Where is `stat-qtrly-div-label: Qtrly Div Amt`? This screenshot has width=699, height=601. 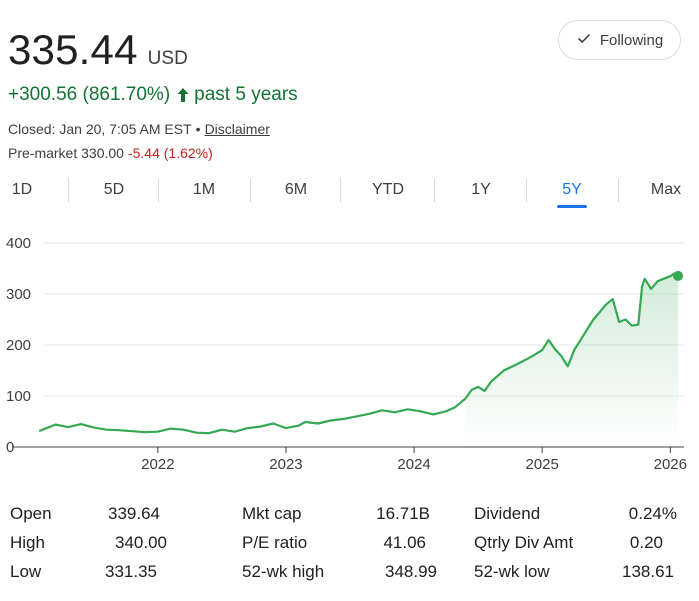 stat-qtrly-div-label: Qtrly Div Amt is located at coordinates (524, 542).